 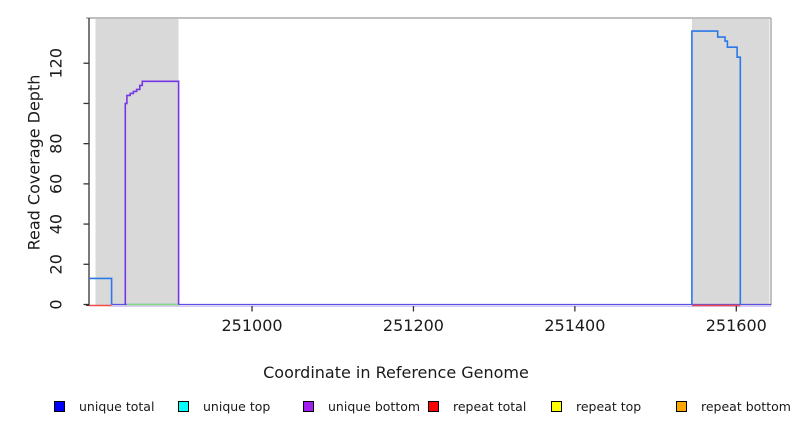 I want to click on y-tick-label: 80, so click(x=56, y=143).